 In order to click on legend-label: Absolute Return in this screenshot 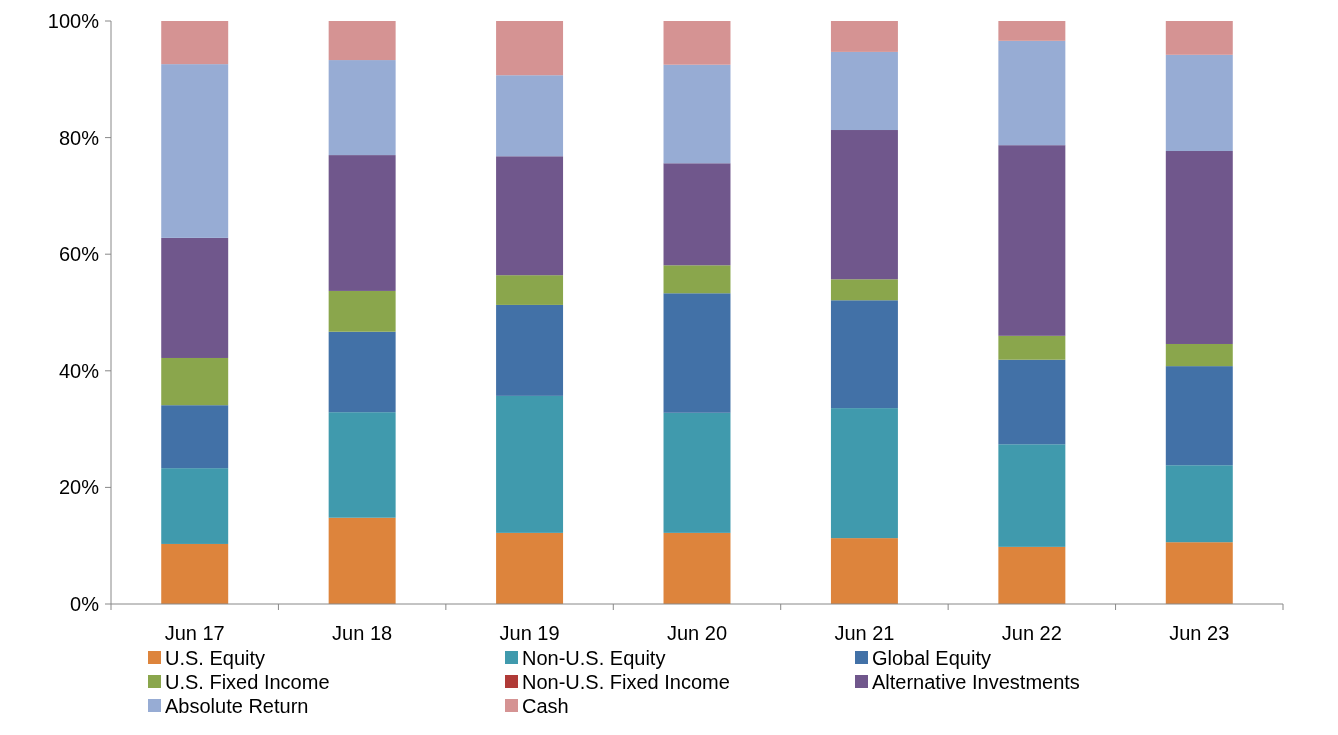, I will do `click(237, 706)`.